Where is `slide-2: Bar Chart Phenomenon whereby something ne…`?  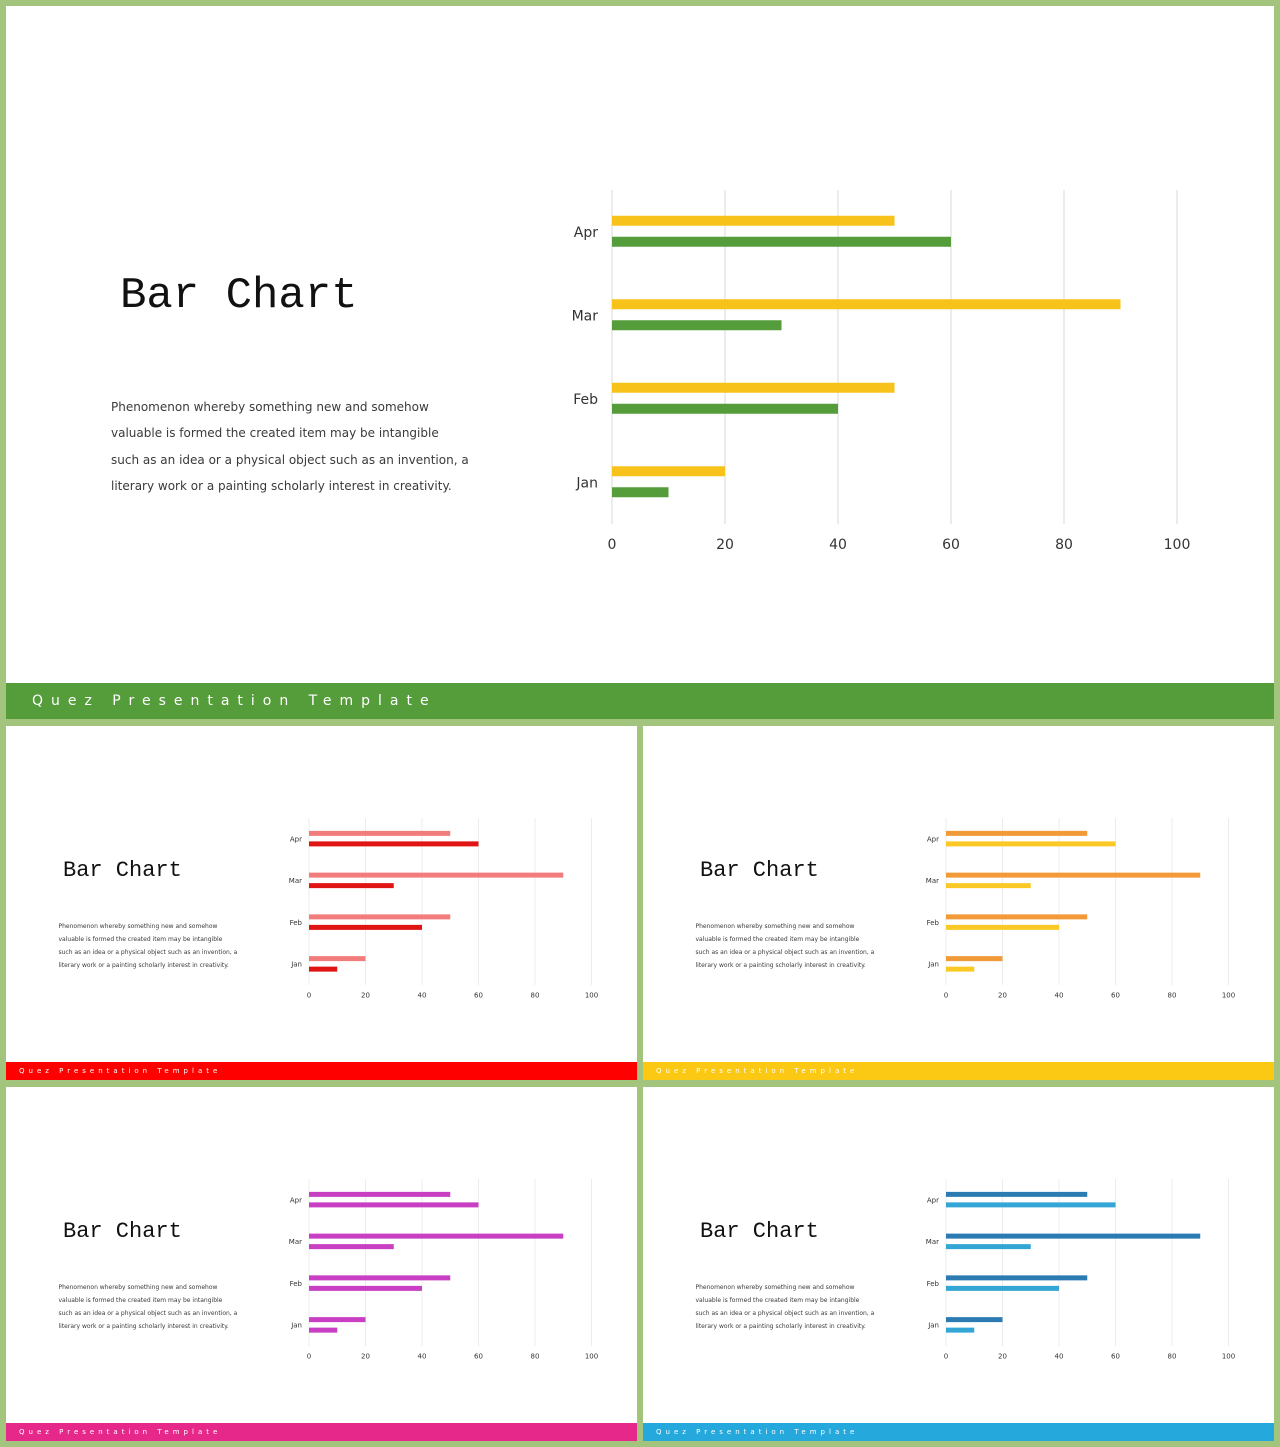 slide-2: Bar Chart Phenomenon whereby something ne… is located at coordinates (321, 903).